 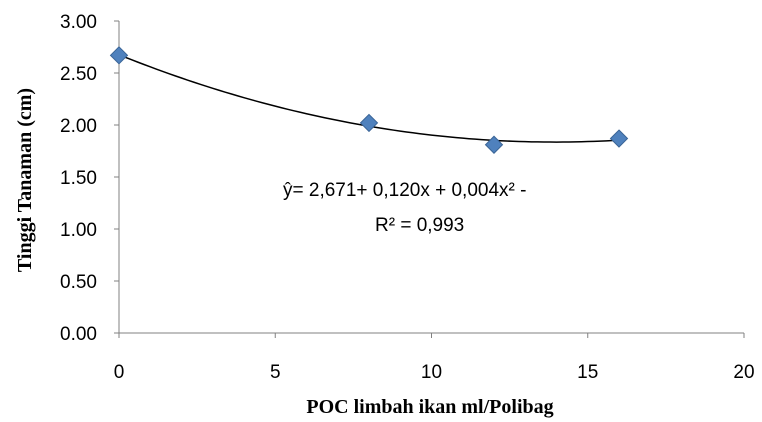 I want to click on y-tick-label: 2.50, so click(x=78, y=74).